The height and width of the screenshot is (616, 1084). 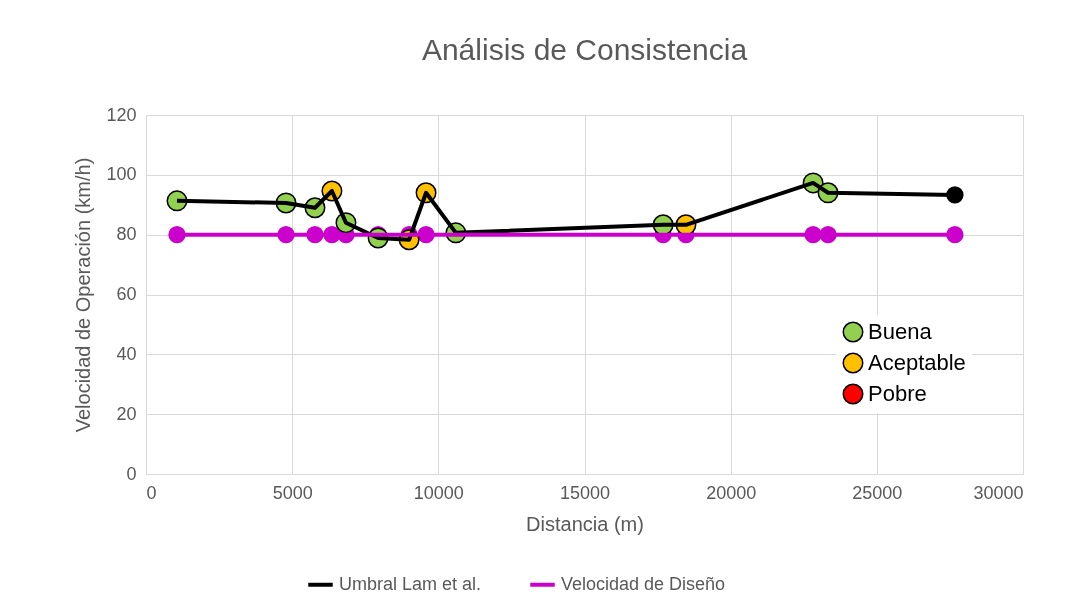 What do you see at coordinates (584, 49) in the screenshot?
I see `chart-title: Análisis de Consistencia` at bounding box center [584, 49].